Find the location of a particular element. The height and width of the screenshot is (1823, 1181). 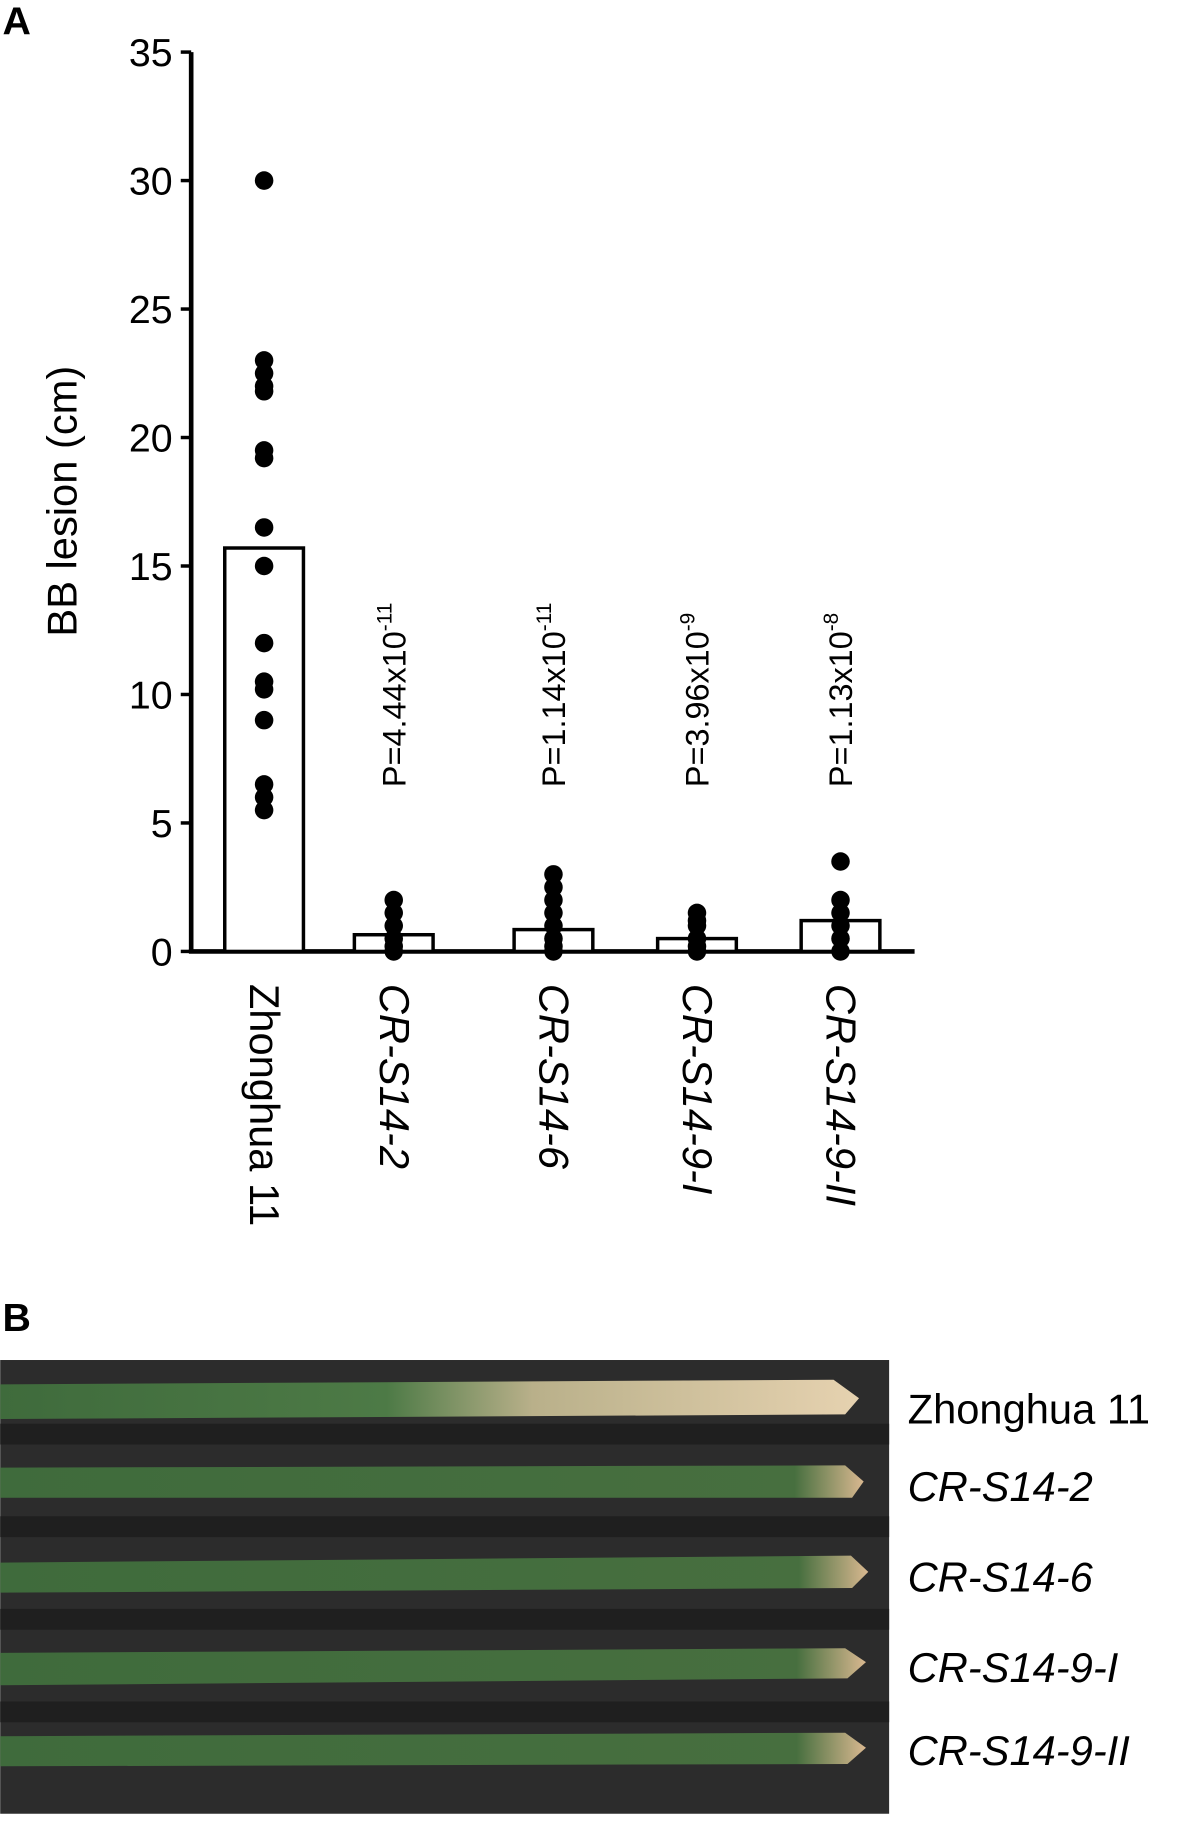

y-tick-label: 0 is located at coordinates (162, 952).